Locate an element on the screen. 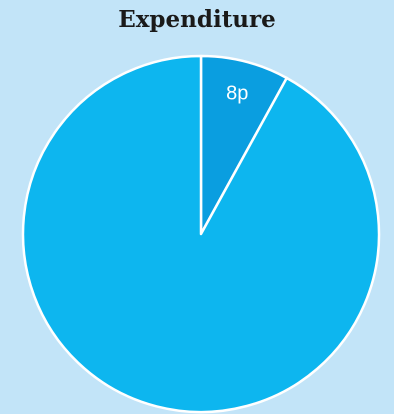 Image resolution: width=394 pixels, height=414 pixels. slice-label-0: 8p is located at coordinates (237, 94).